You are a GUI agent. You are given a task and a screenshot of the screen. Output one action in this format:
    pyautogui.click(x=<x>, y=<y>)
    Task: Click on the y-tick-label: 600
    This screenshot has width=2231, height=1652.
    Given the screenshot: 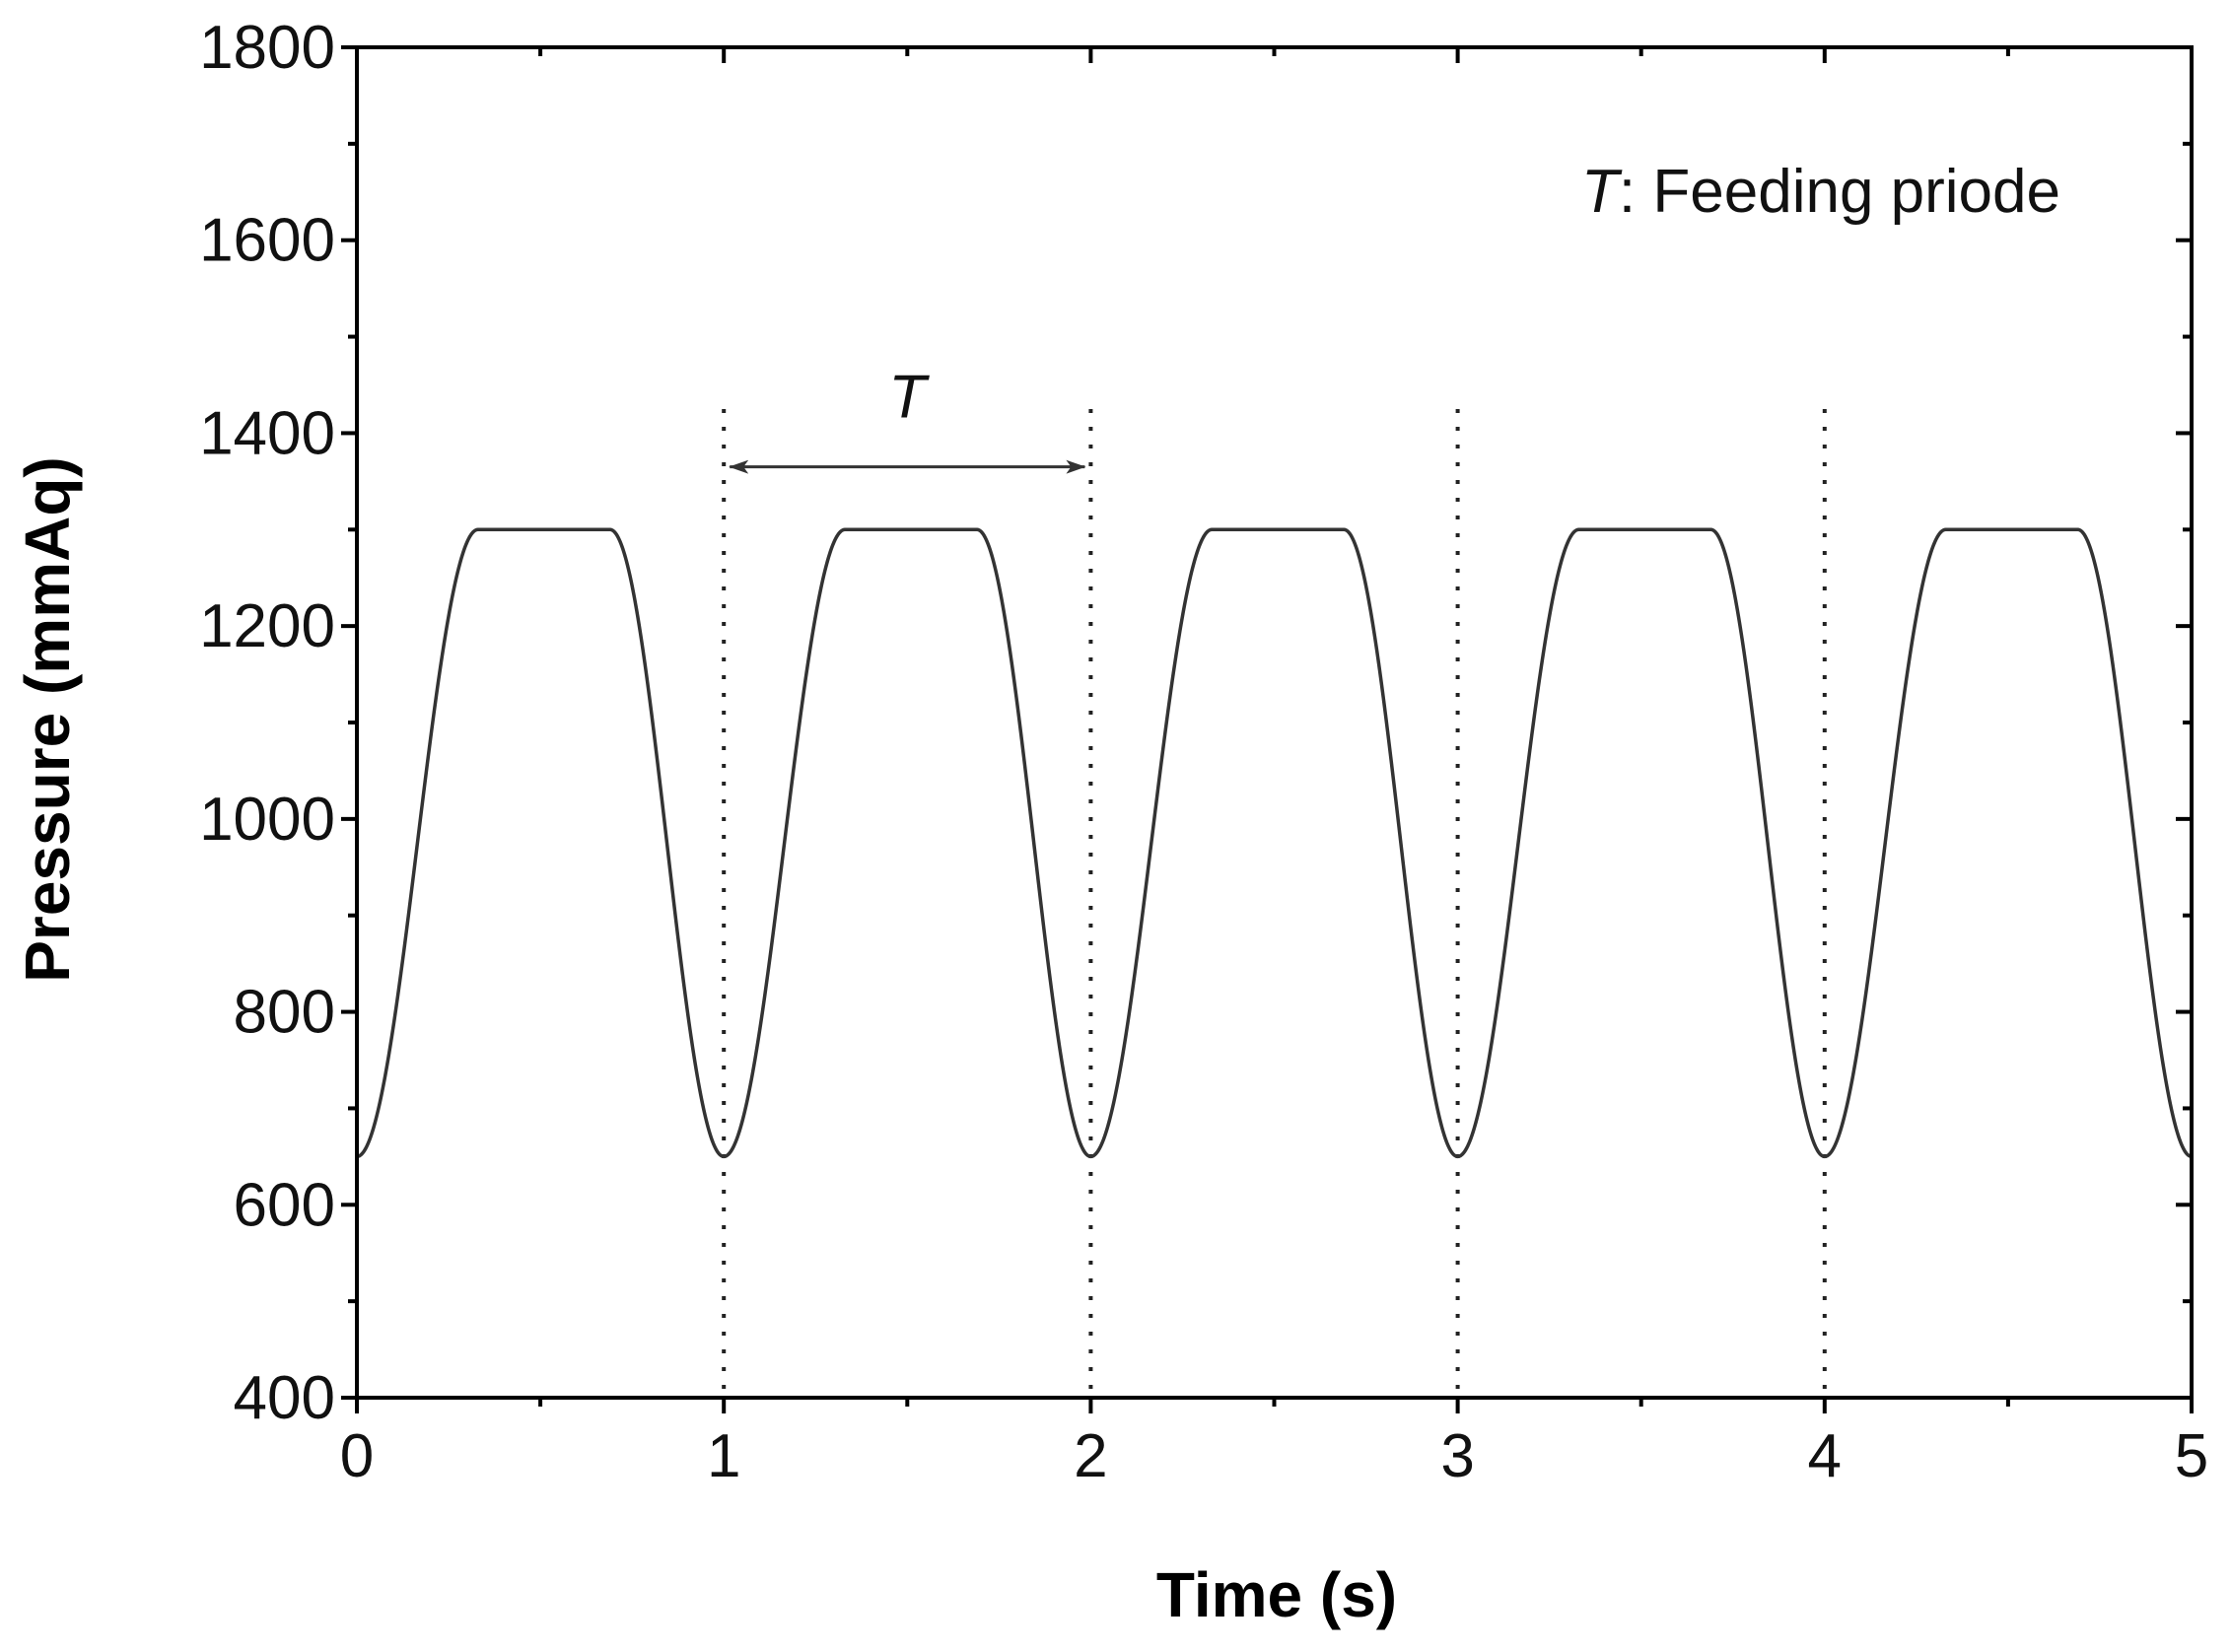 What is the action you would take?
    pyautogui.click(x=284, y=1205)
    